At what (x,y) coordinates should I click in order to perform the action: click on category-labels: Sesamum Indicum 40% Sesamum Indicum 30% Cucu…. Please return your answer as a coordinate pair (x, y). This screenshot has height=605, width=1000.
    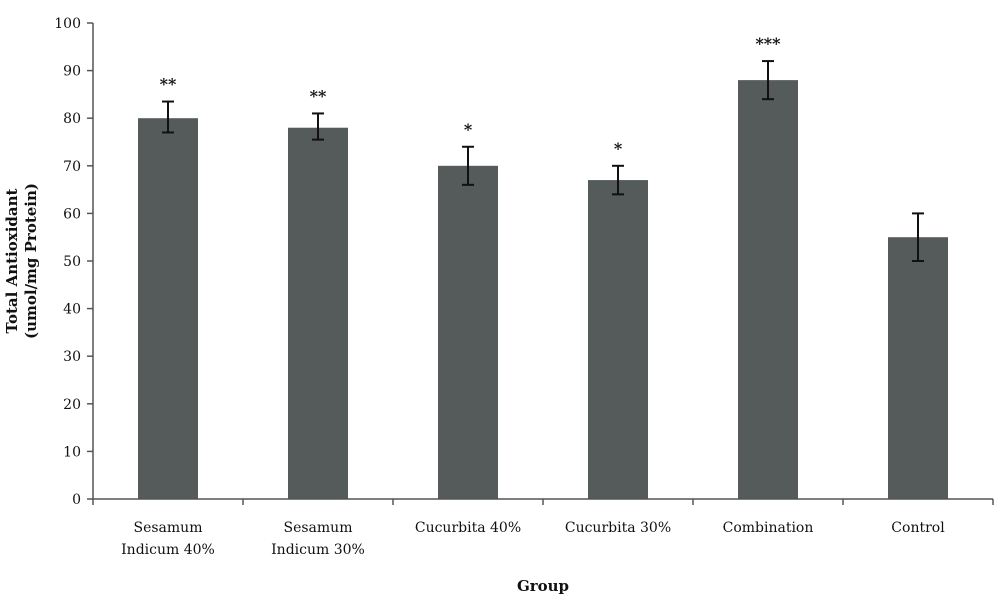
    Looking at the image, I should click on (533, 539).